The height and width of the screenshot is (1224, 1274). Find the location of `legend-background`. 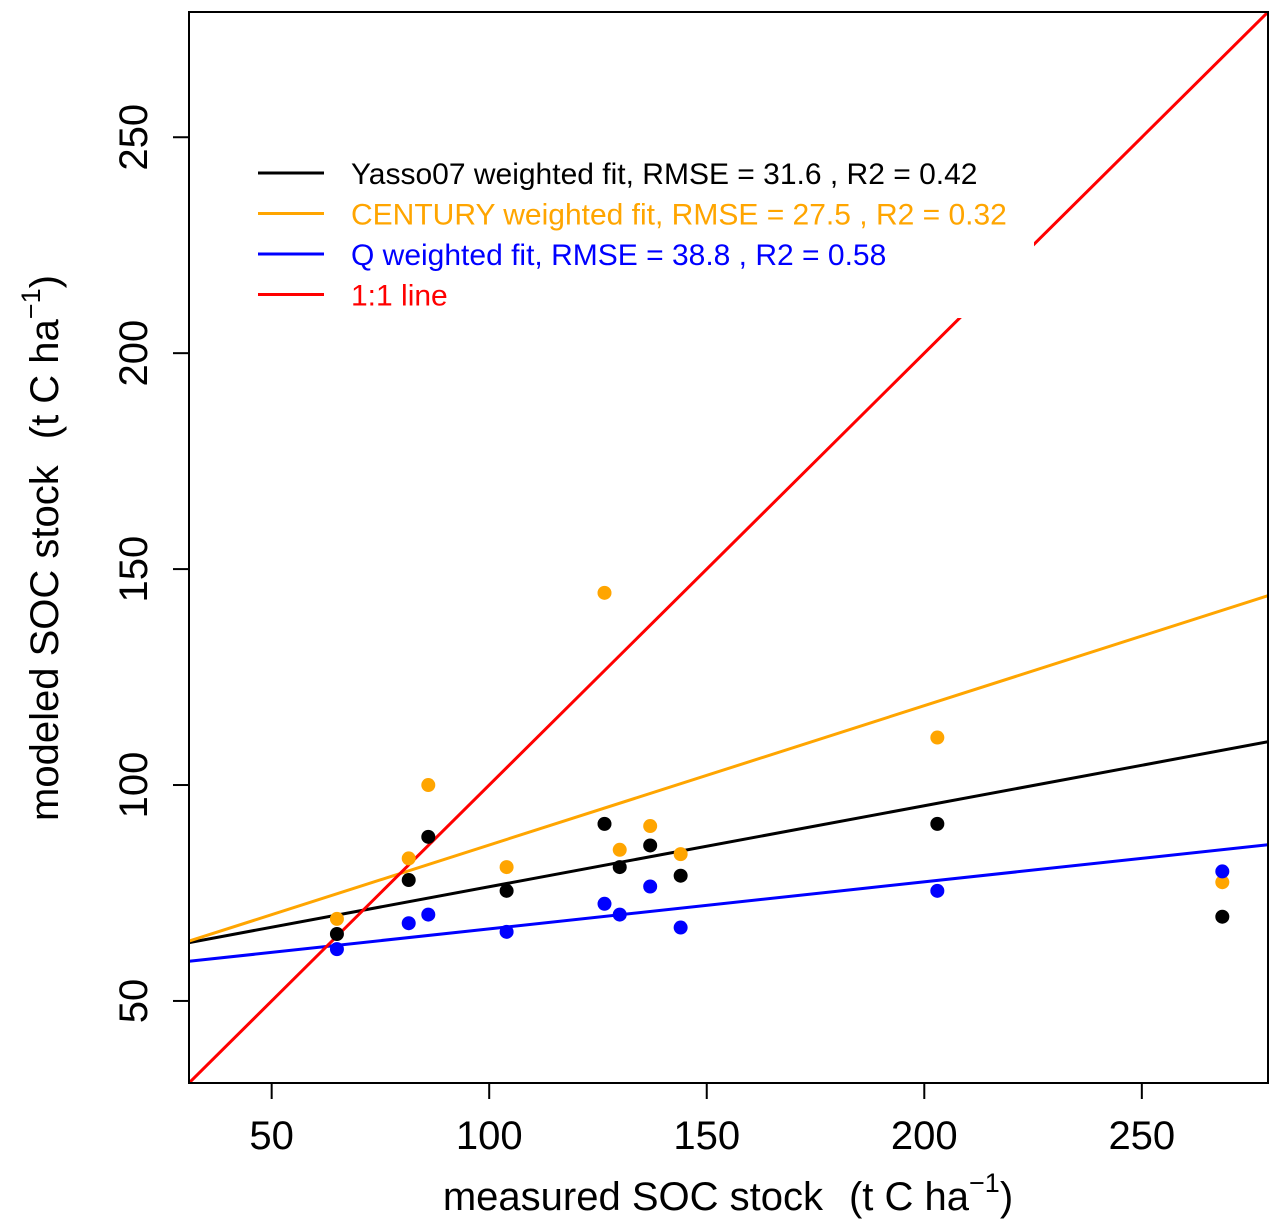

legend-background is located at coordinates (639, 233).